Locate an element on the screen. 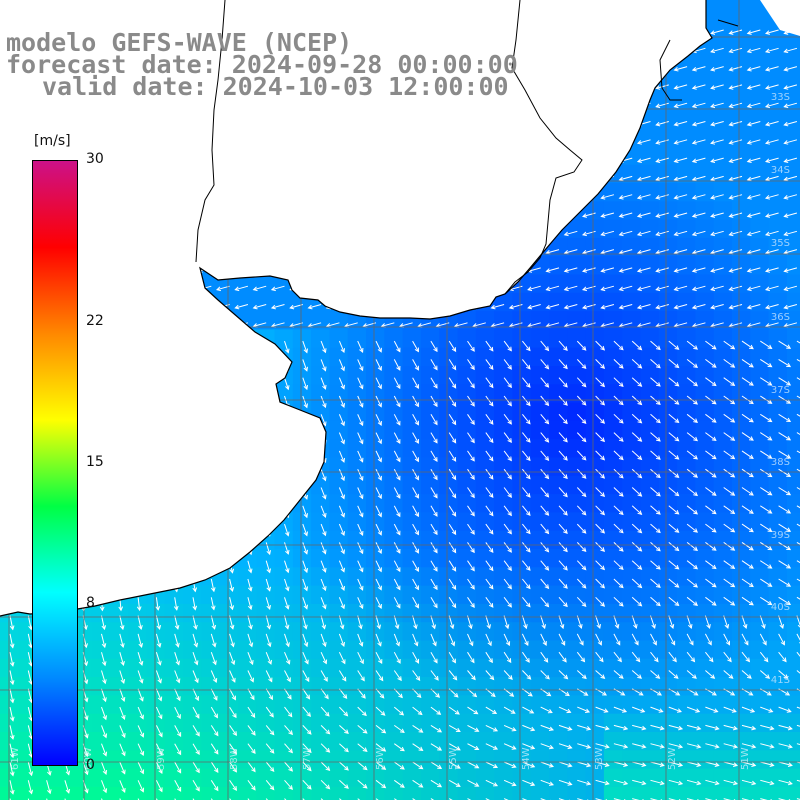 The height and width of the screenshot is (800, 800). colorbar is located at coordinates (55, 463).